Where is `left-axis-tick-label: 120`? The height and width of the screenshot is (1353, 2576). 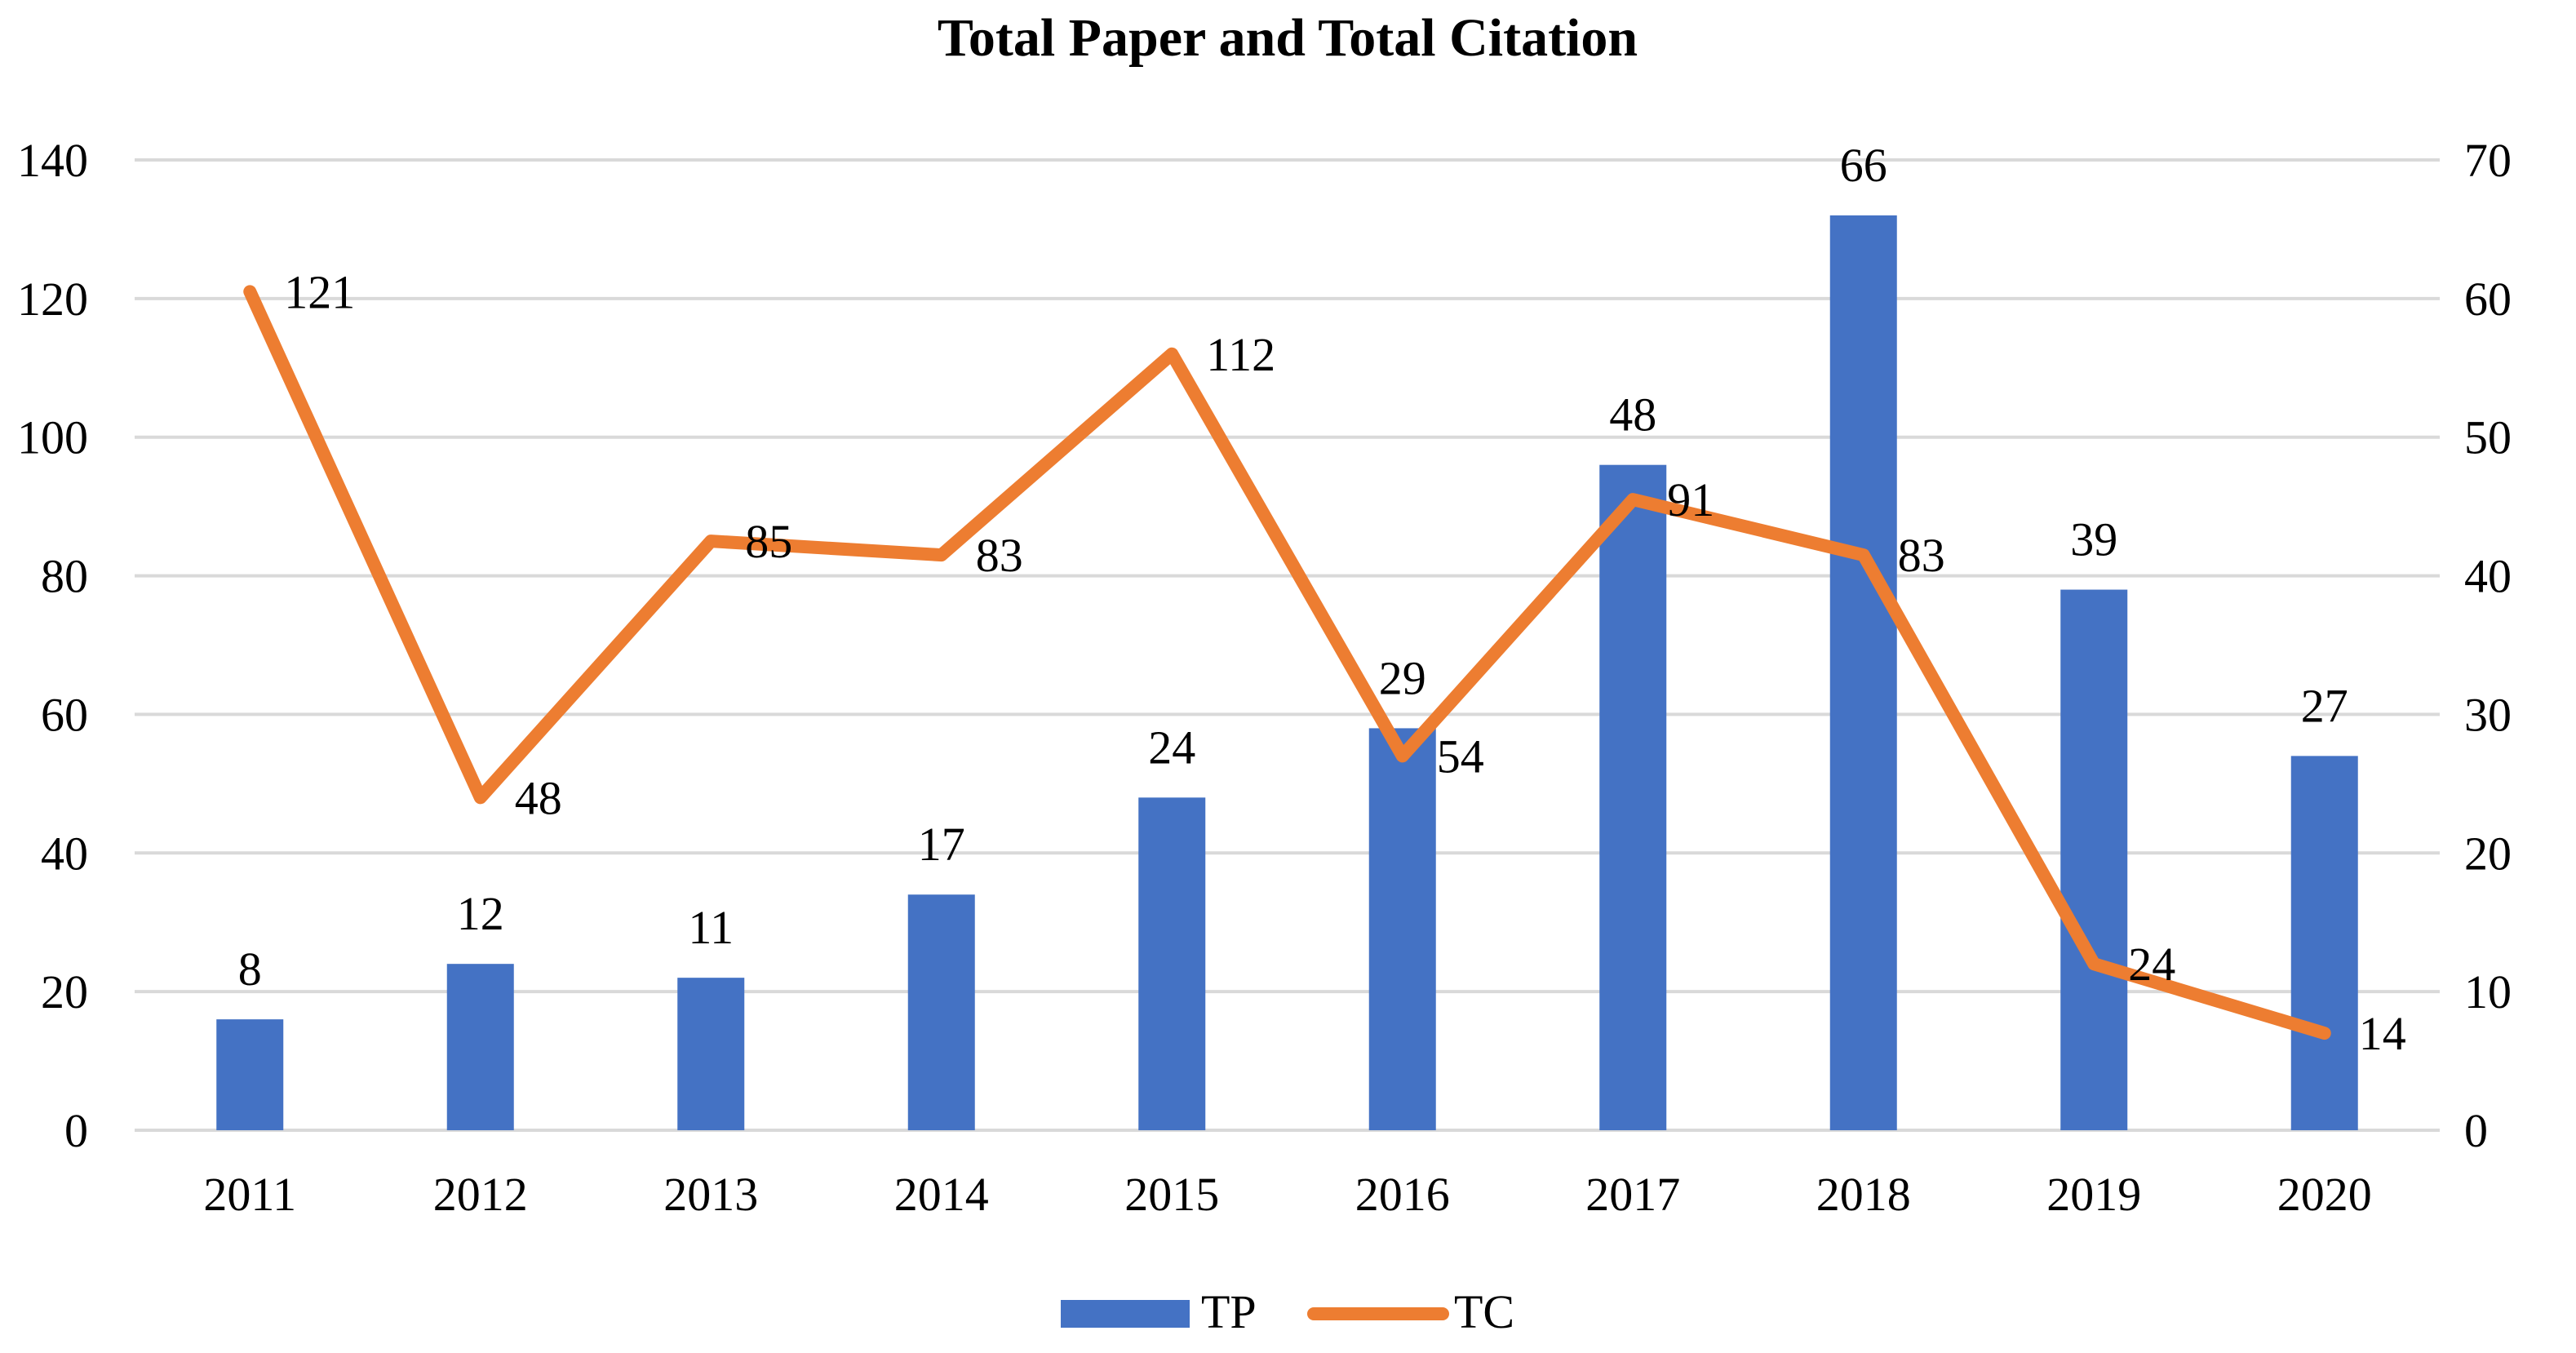
left-axis-tick-label: 120 is located at coordinates (52, 299).